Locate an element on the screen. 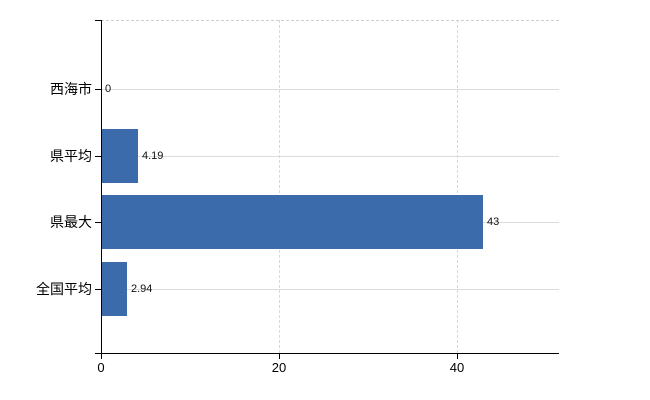 The width and height of the screenshot is (650, 400). x-tick-label-1: 20 is located at coordinates (279, 367).